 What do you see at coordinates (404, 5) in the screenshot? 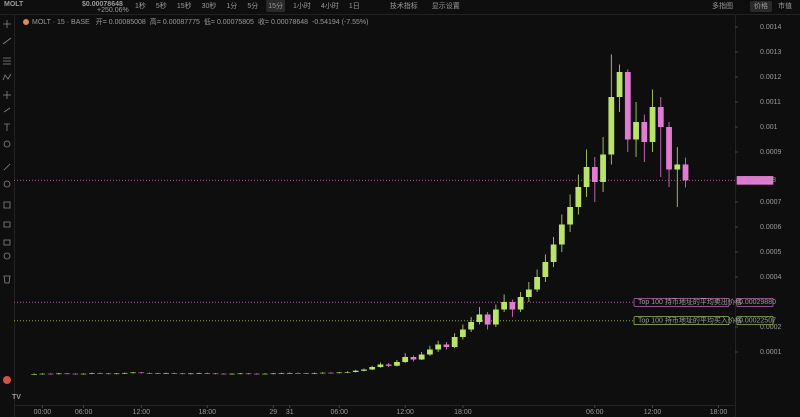
I see `toolbar-button: 技术指标` at bounding box center [404, 5].